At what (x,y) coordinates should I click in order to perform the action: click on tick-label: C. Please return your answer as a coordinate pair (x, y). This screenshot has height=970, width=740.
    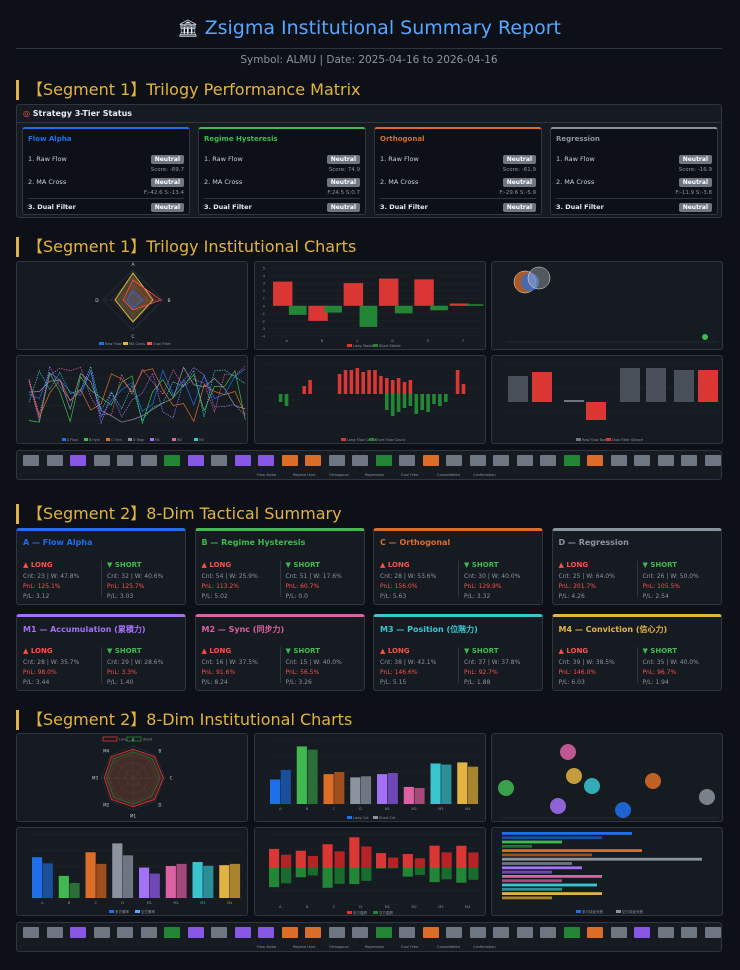
    Looking at the image, I should click on (96, 903).